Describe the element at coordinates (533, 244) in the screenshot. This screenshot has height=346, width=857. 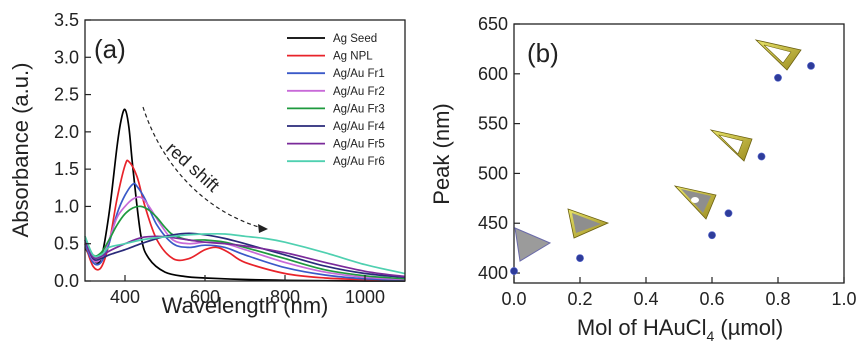
I see `nanoplate-ag-icon` at that location.